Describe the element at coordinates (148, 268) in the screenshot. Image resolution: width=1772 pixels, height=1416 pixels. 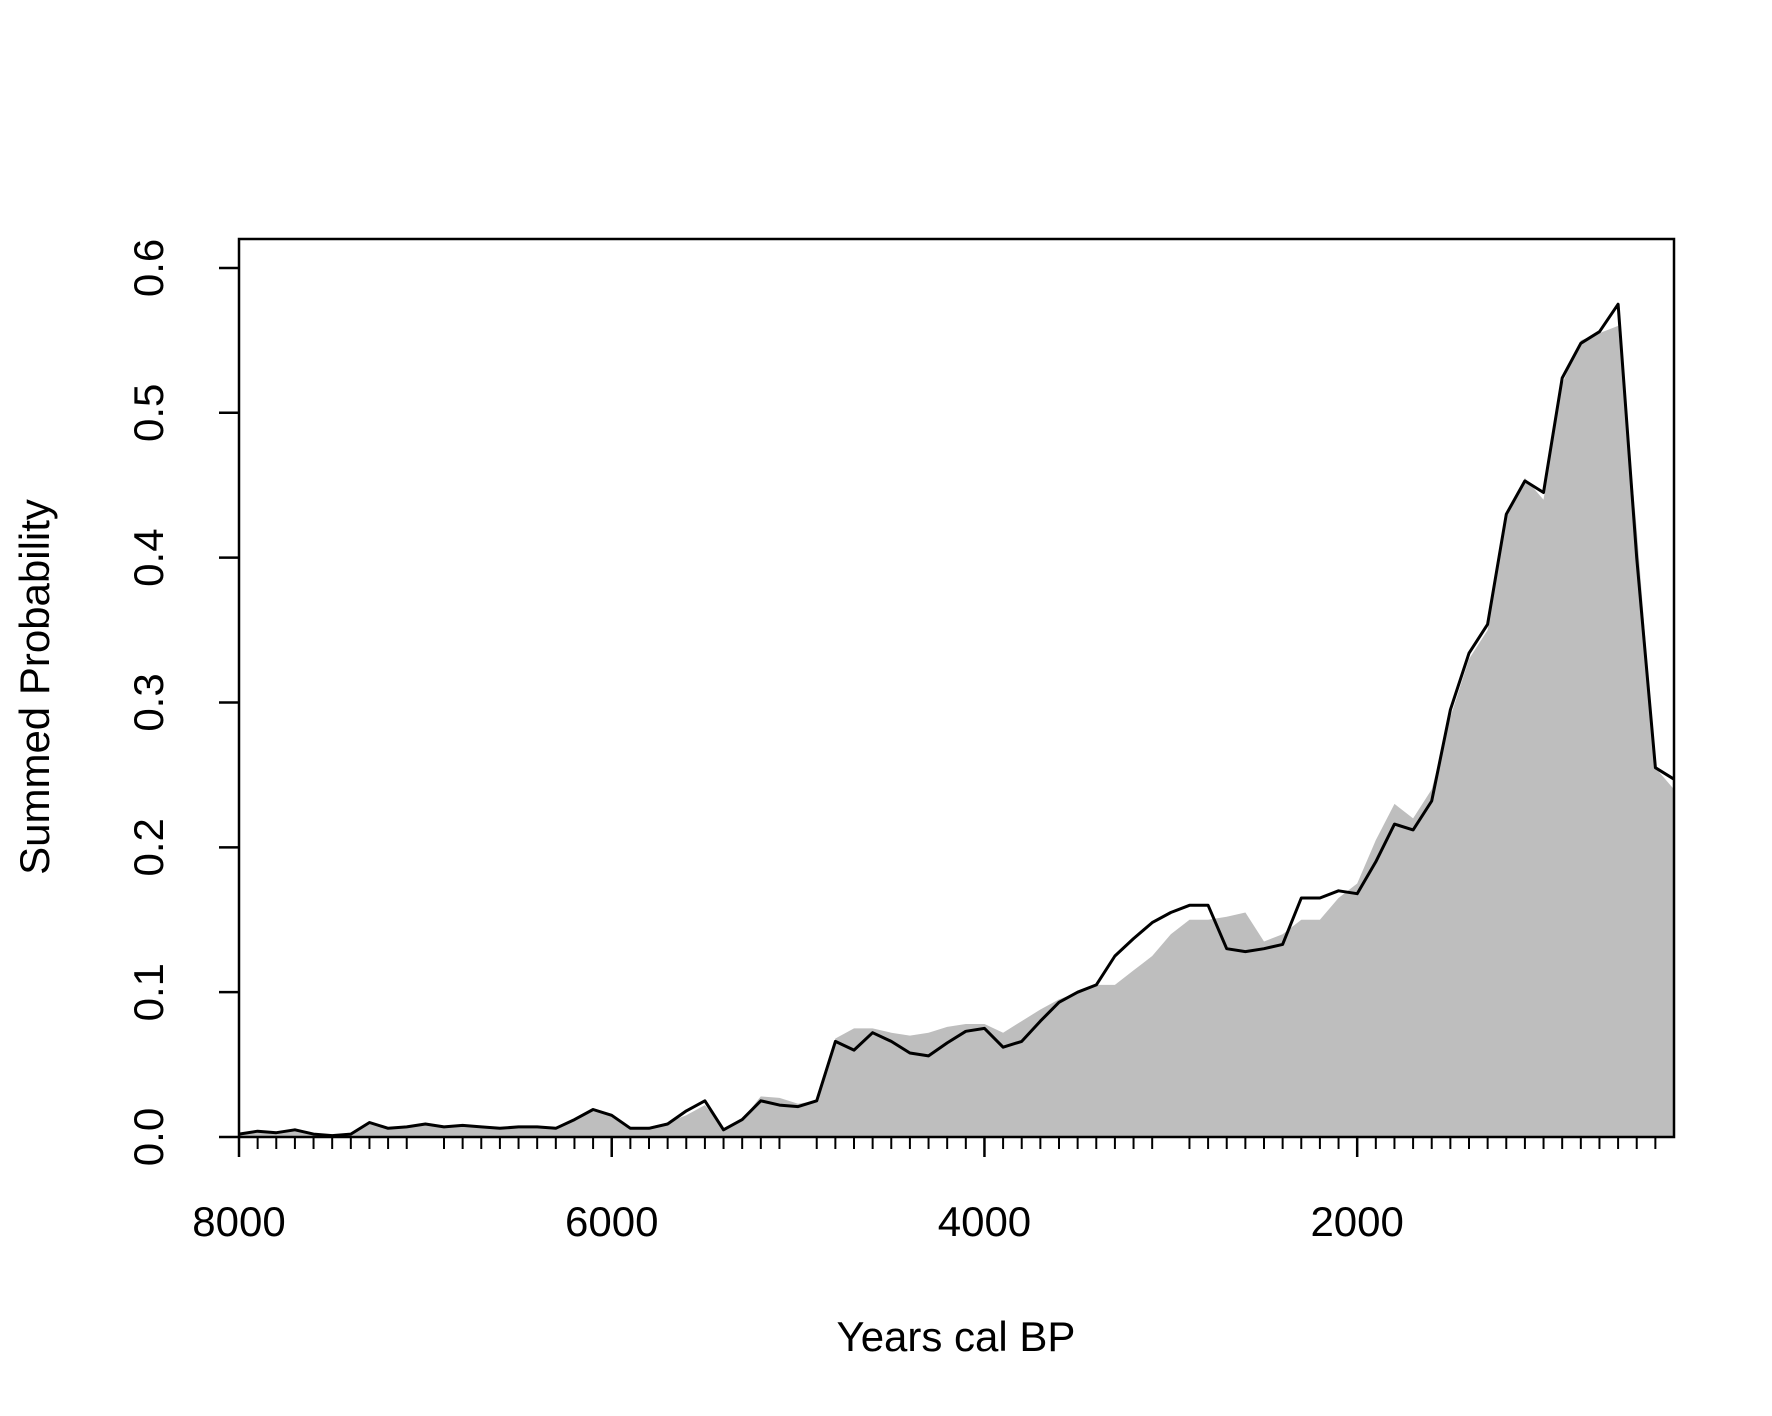
I see `y-tick-label: 0.6` at that location.